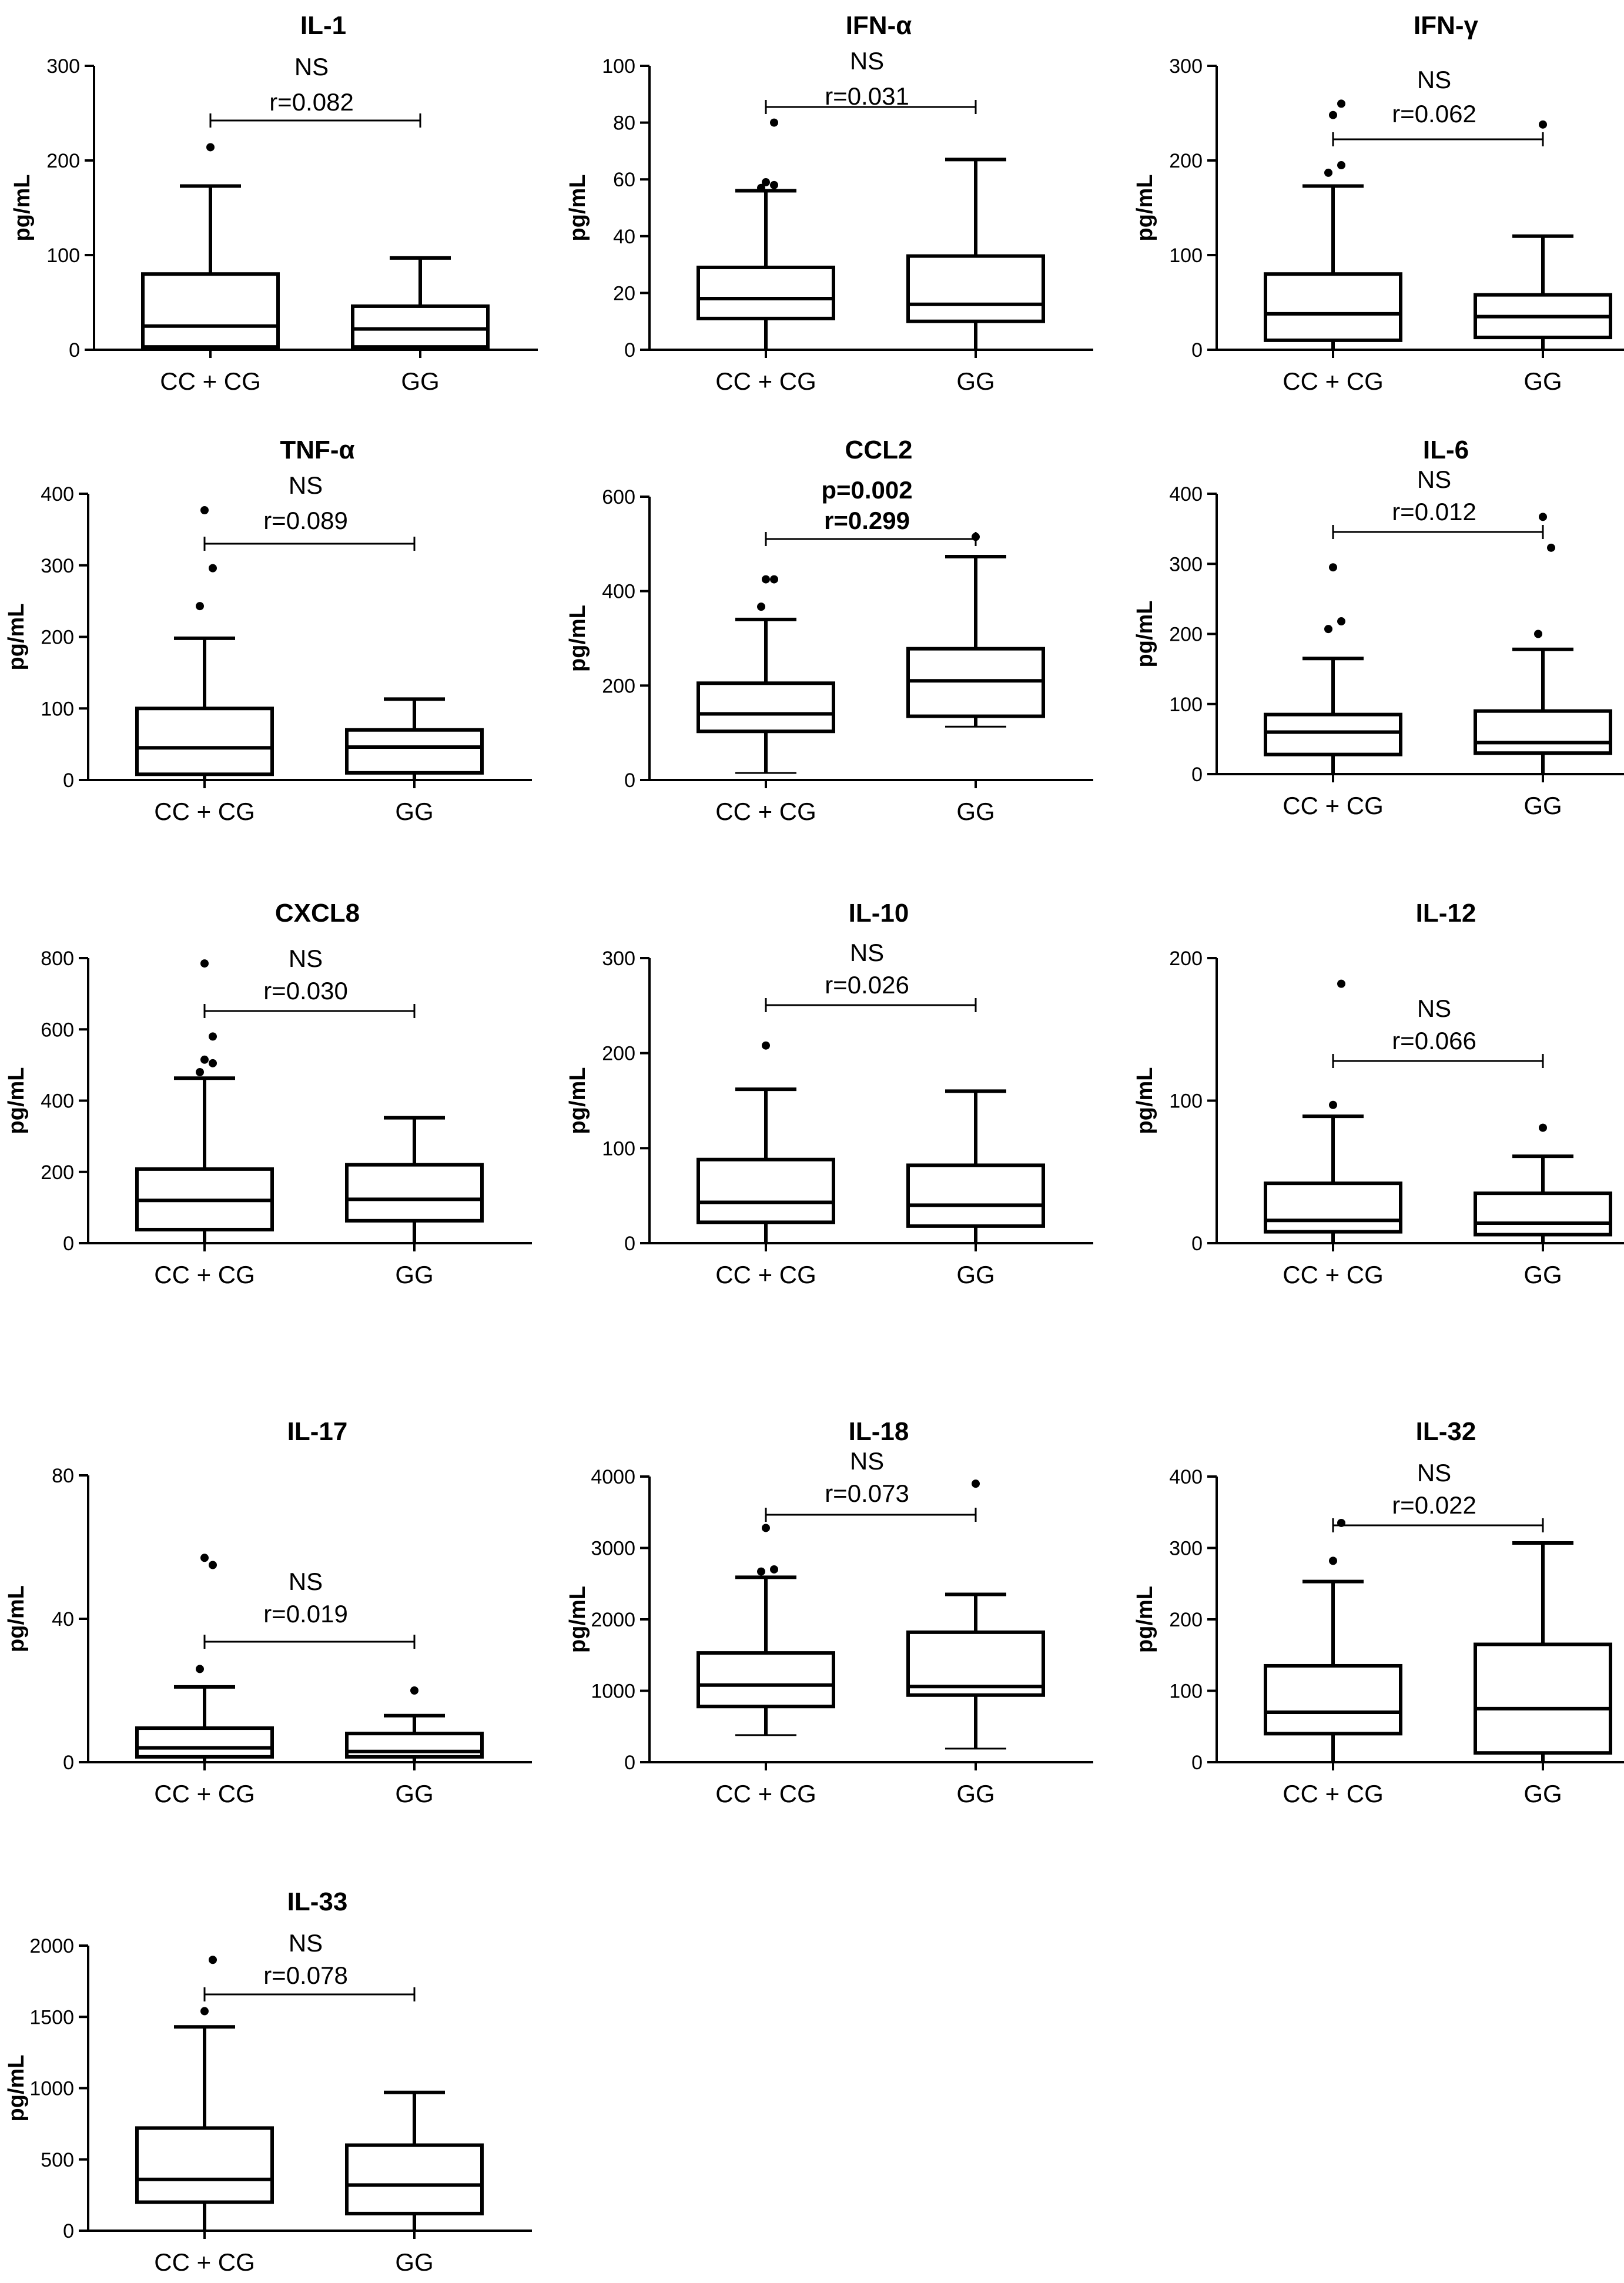 Image resolution: width=1624 pixels, height=2283 pixels. I want to click on y-tick-label: 400, so click(1186, 494).